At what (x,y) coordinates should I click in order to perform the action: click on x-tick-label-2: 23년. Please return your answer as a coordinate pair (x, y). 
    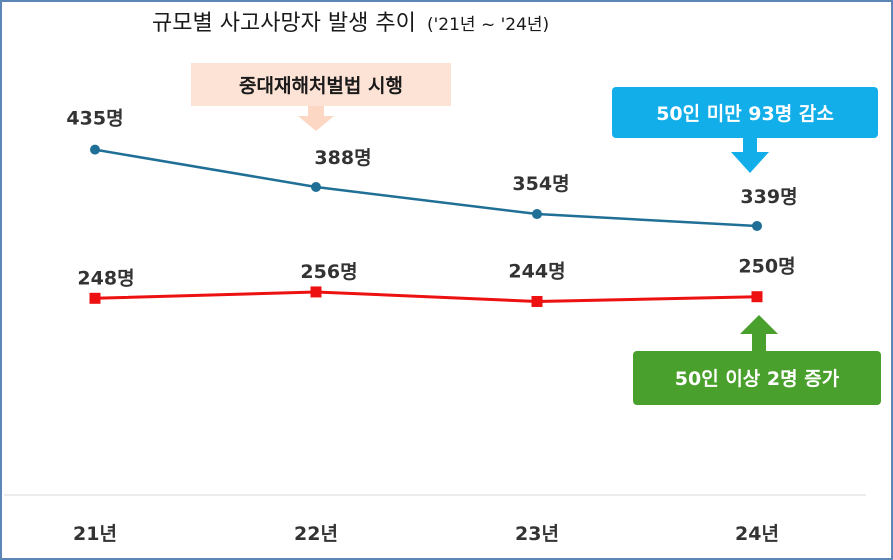
    Looking at the image, I should click on (537, 534).